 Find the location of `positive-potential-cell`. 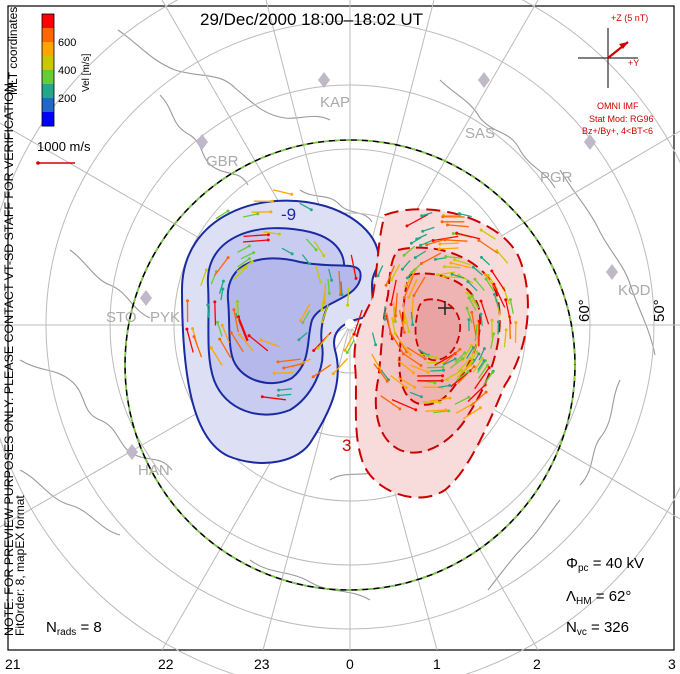

positive-potential-cell is located at coordinates (441, 353).